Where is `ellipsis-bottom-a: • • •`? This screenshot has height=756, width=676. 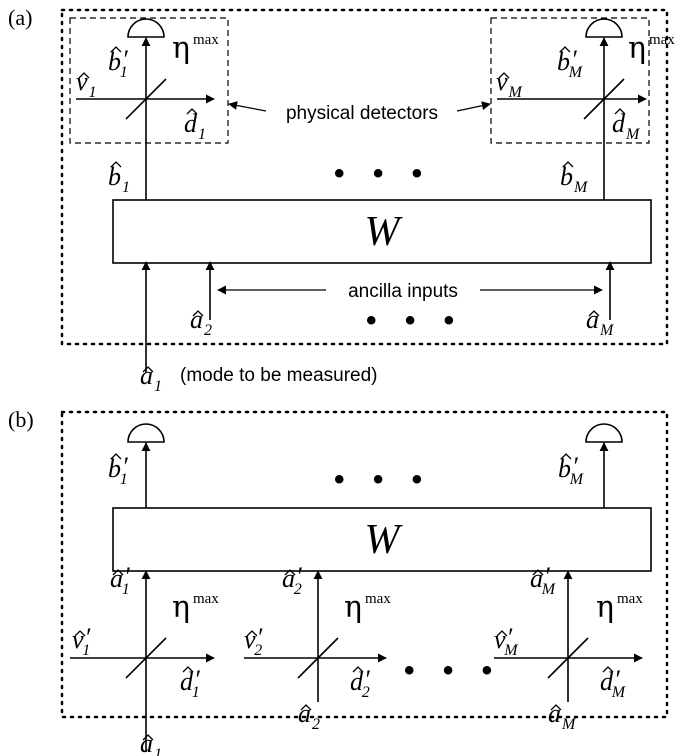 ellipsis-bottom-a: • • • is located at coordinates (415, 320).